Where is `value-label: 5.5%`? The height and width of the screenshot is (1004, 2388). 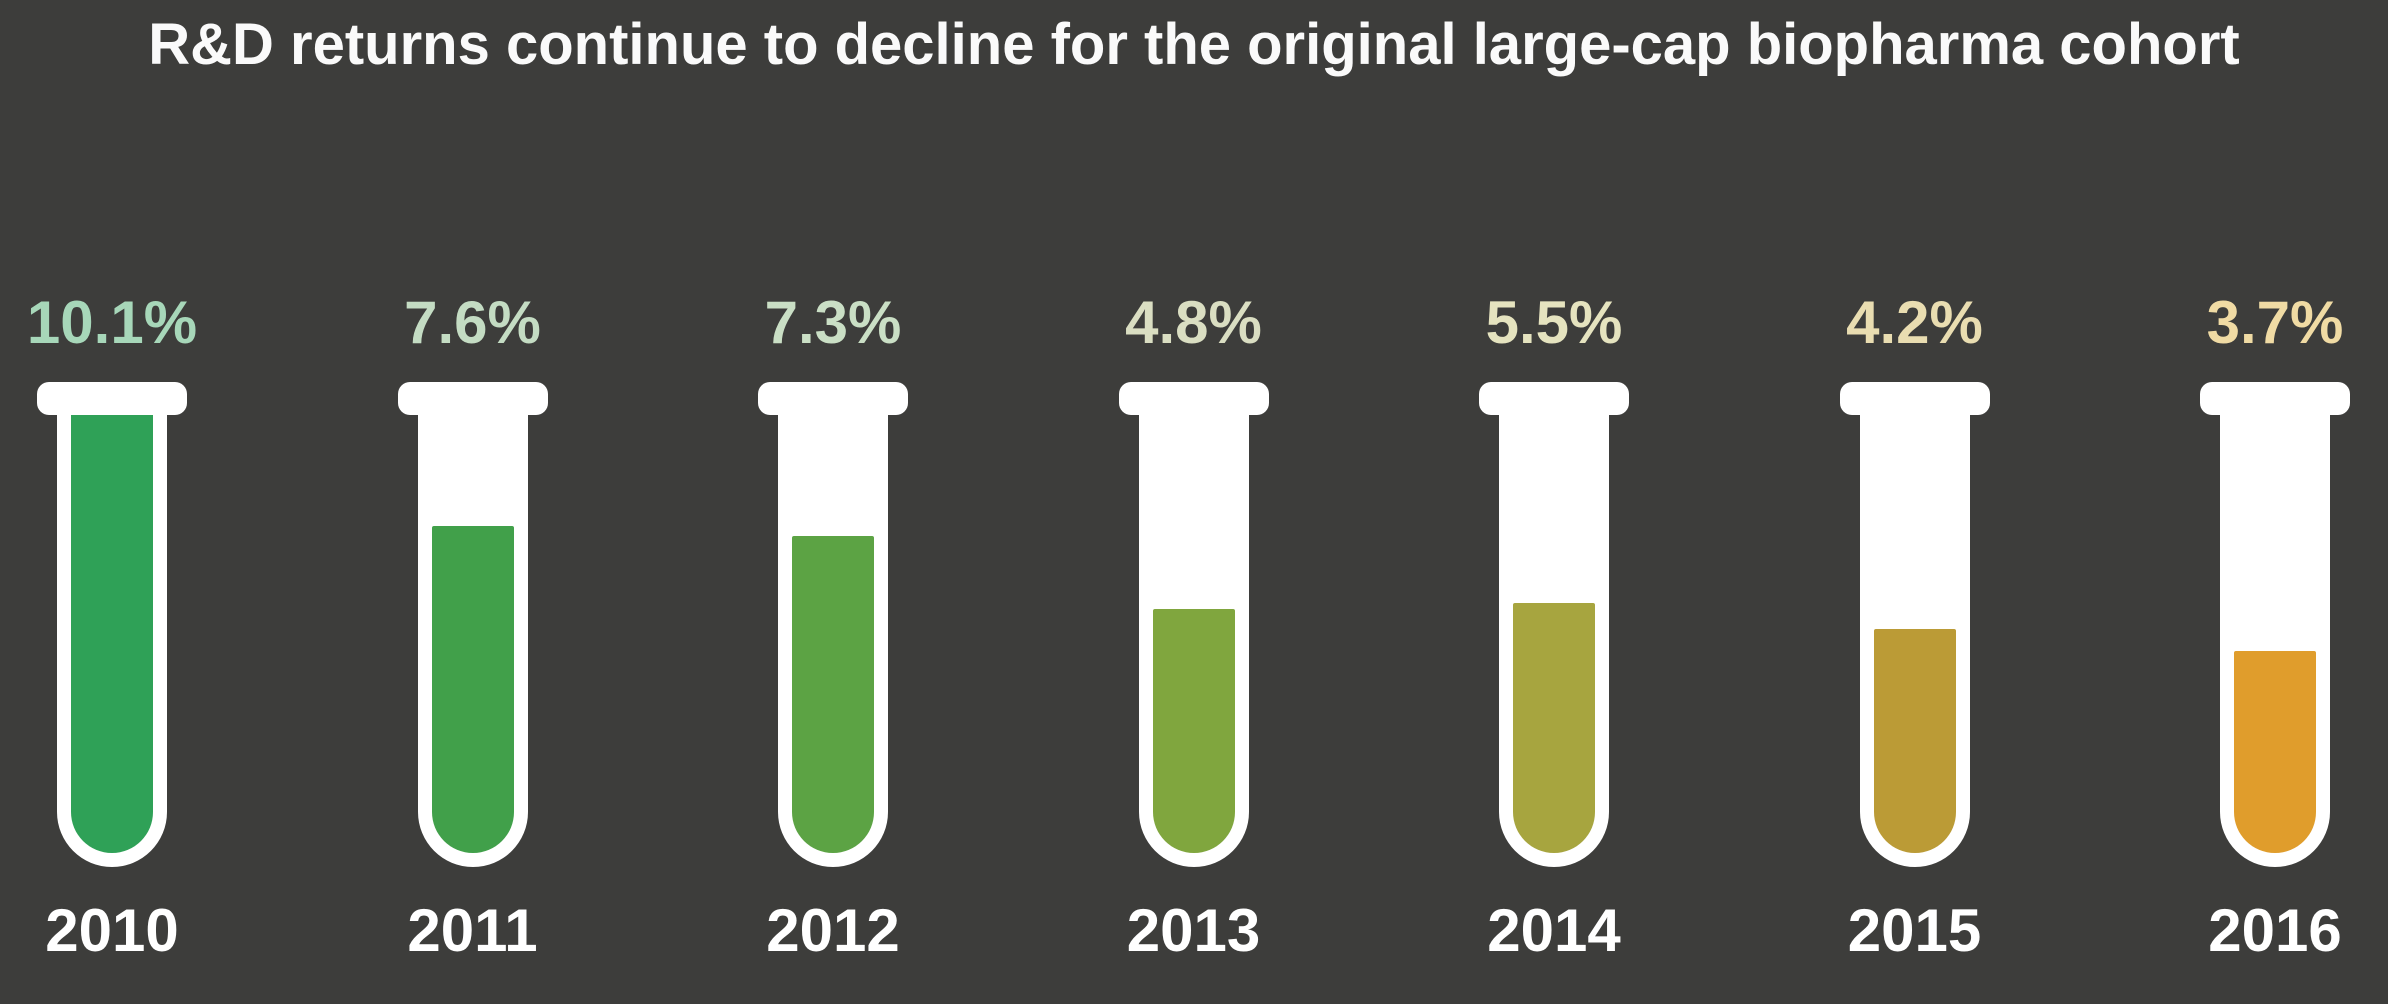 value-label: 5.5% is located at coordinates (1554, 322).